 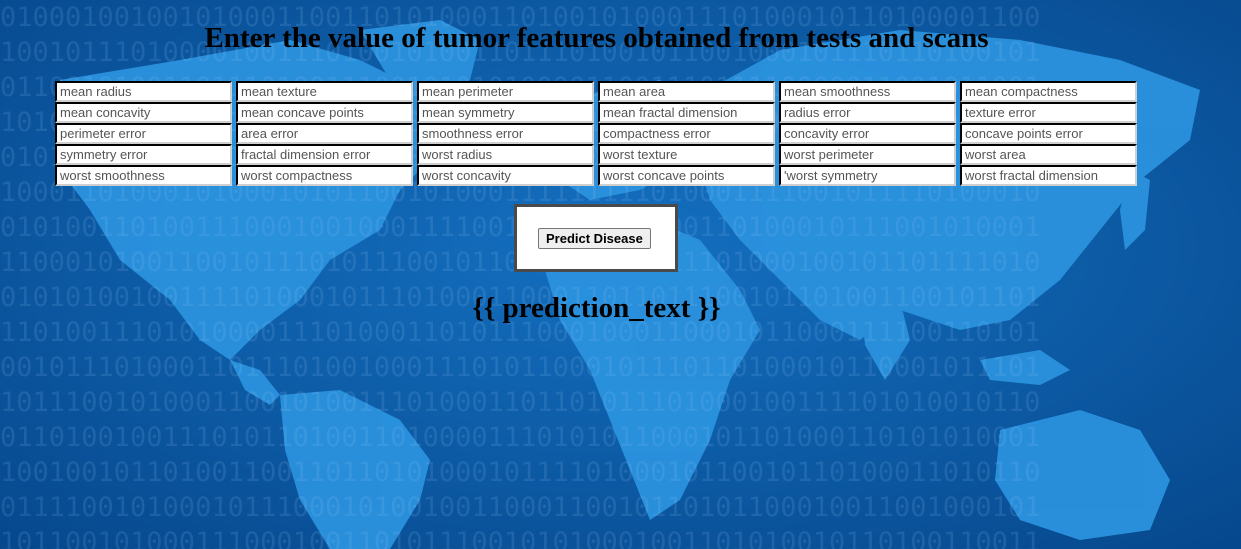 I want to click on prediction-result-text: {{ prediction_text }}, so click(x=596, y=308).